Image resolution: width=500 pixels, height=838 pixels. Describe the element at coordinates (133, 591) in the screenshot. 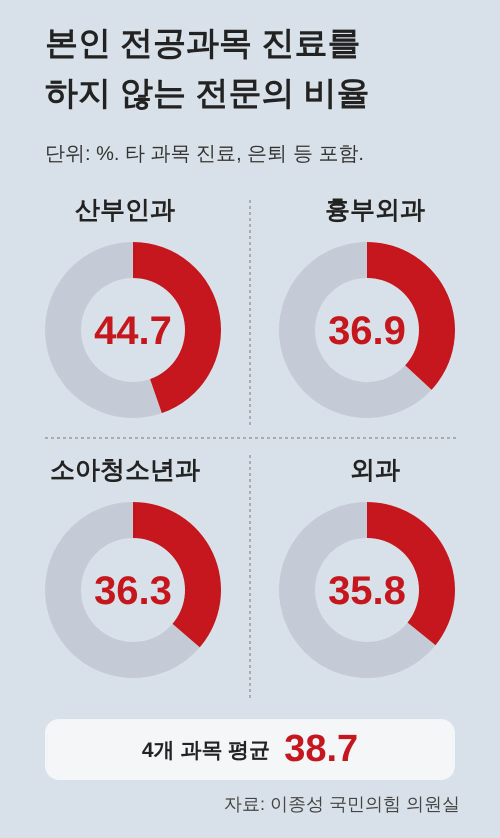

I see `text: 36.3` at that location.